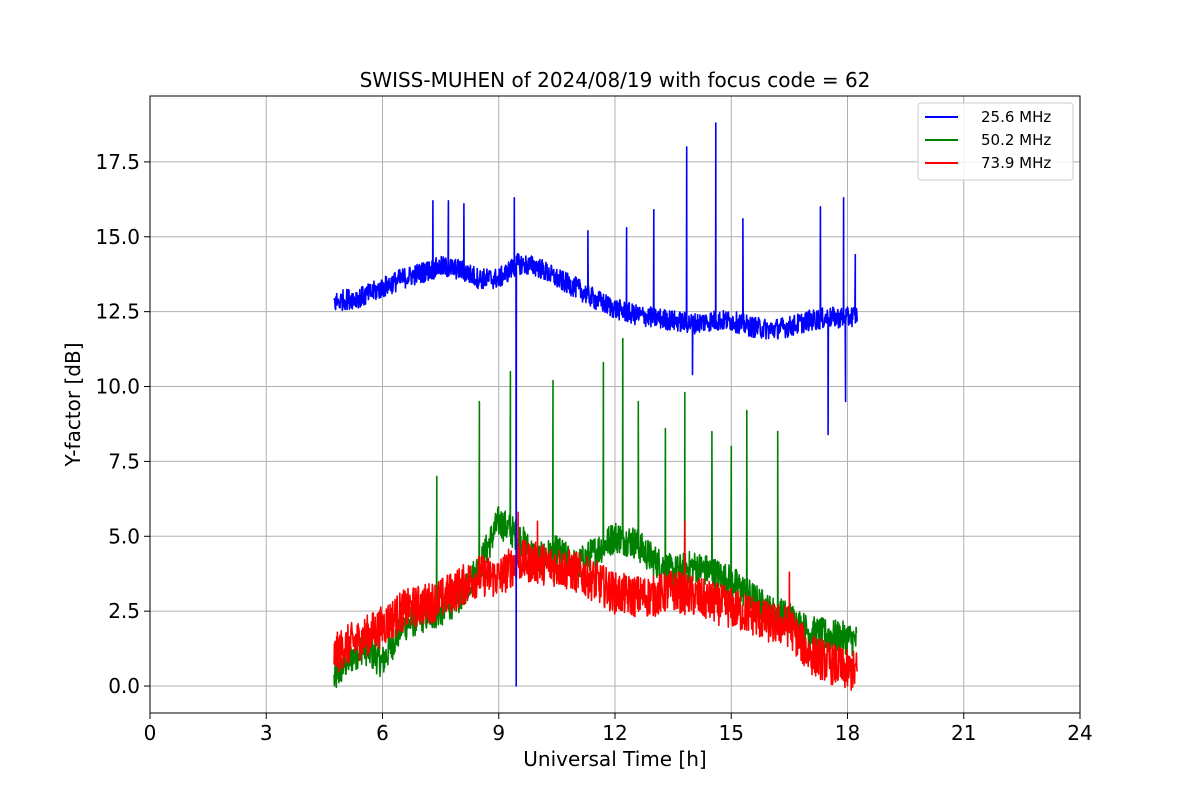 The image size is (1200, 800). Describe the element at coordinates (731, 733) in the screenshot. I see `x-tick-label: 15` at that location.